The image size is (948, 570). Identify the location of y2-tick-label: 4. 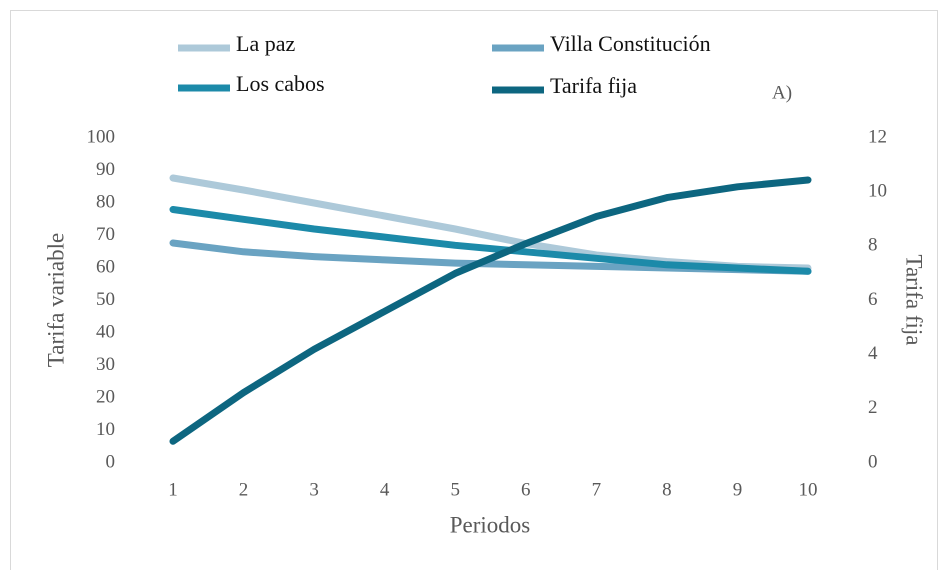
(873, 353).